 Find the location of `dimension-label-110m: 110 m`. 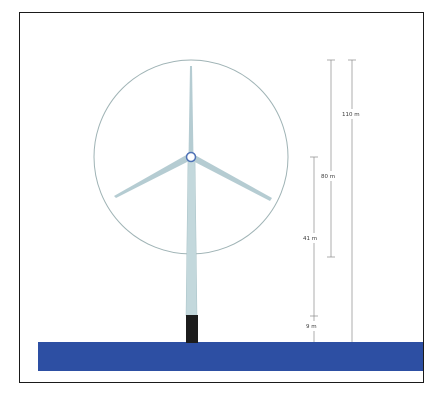

dimension-label-110m: 110 m is located at coordinates (351, 115).